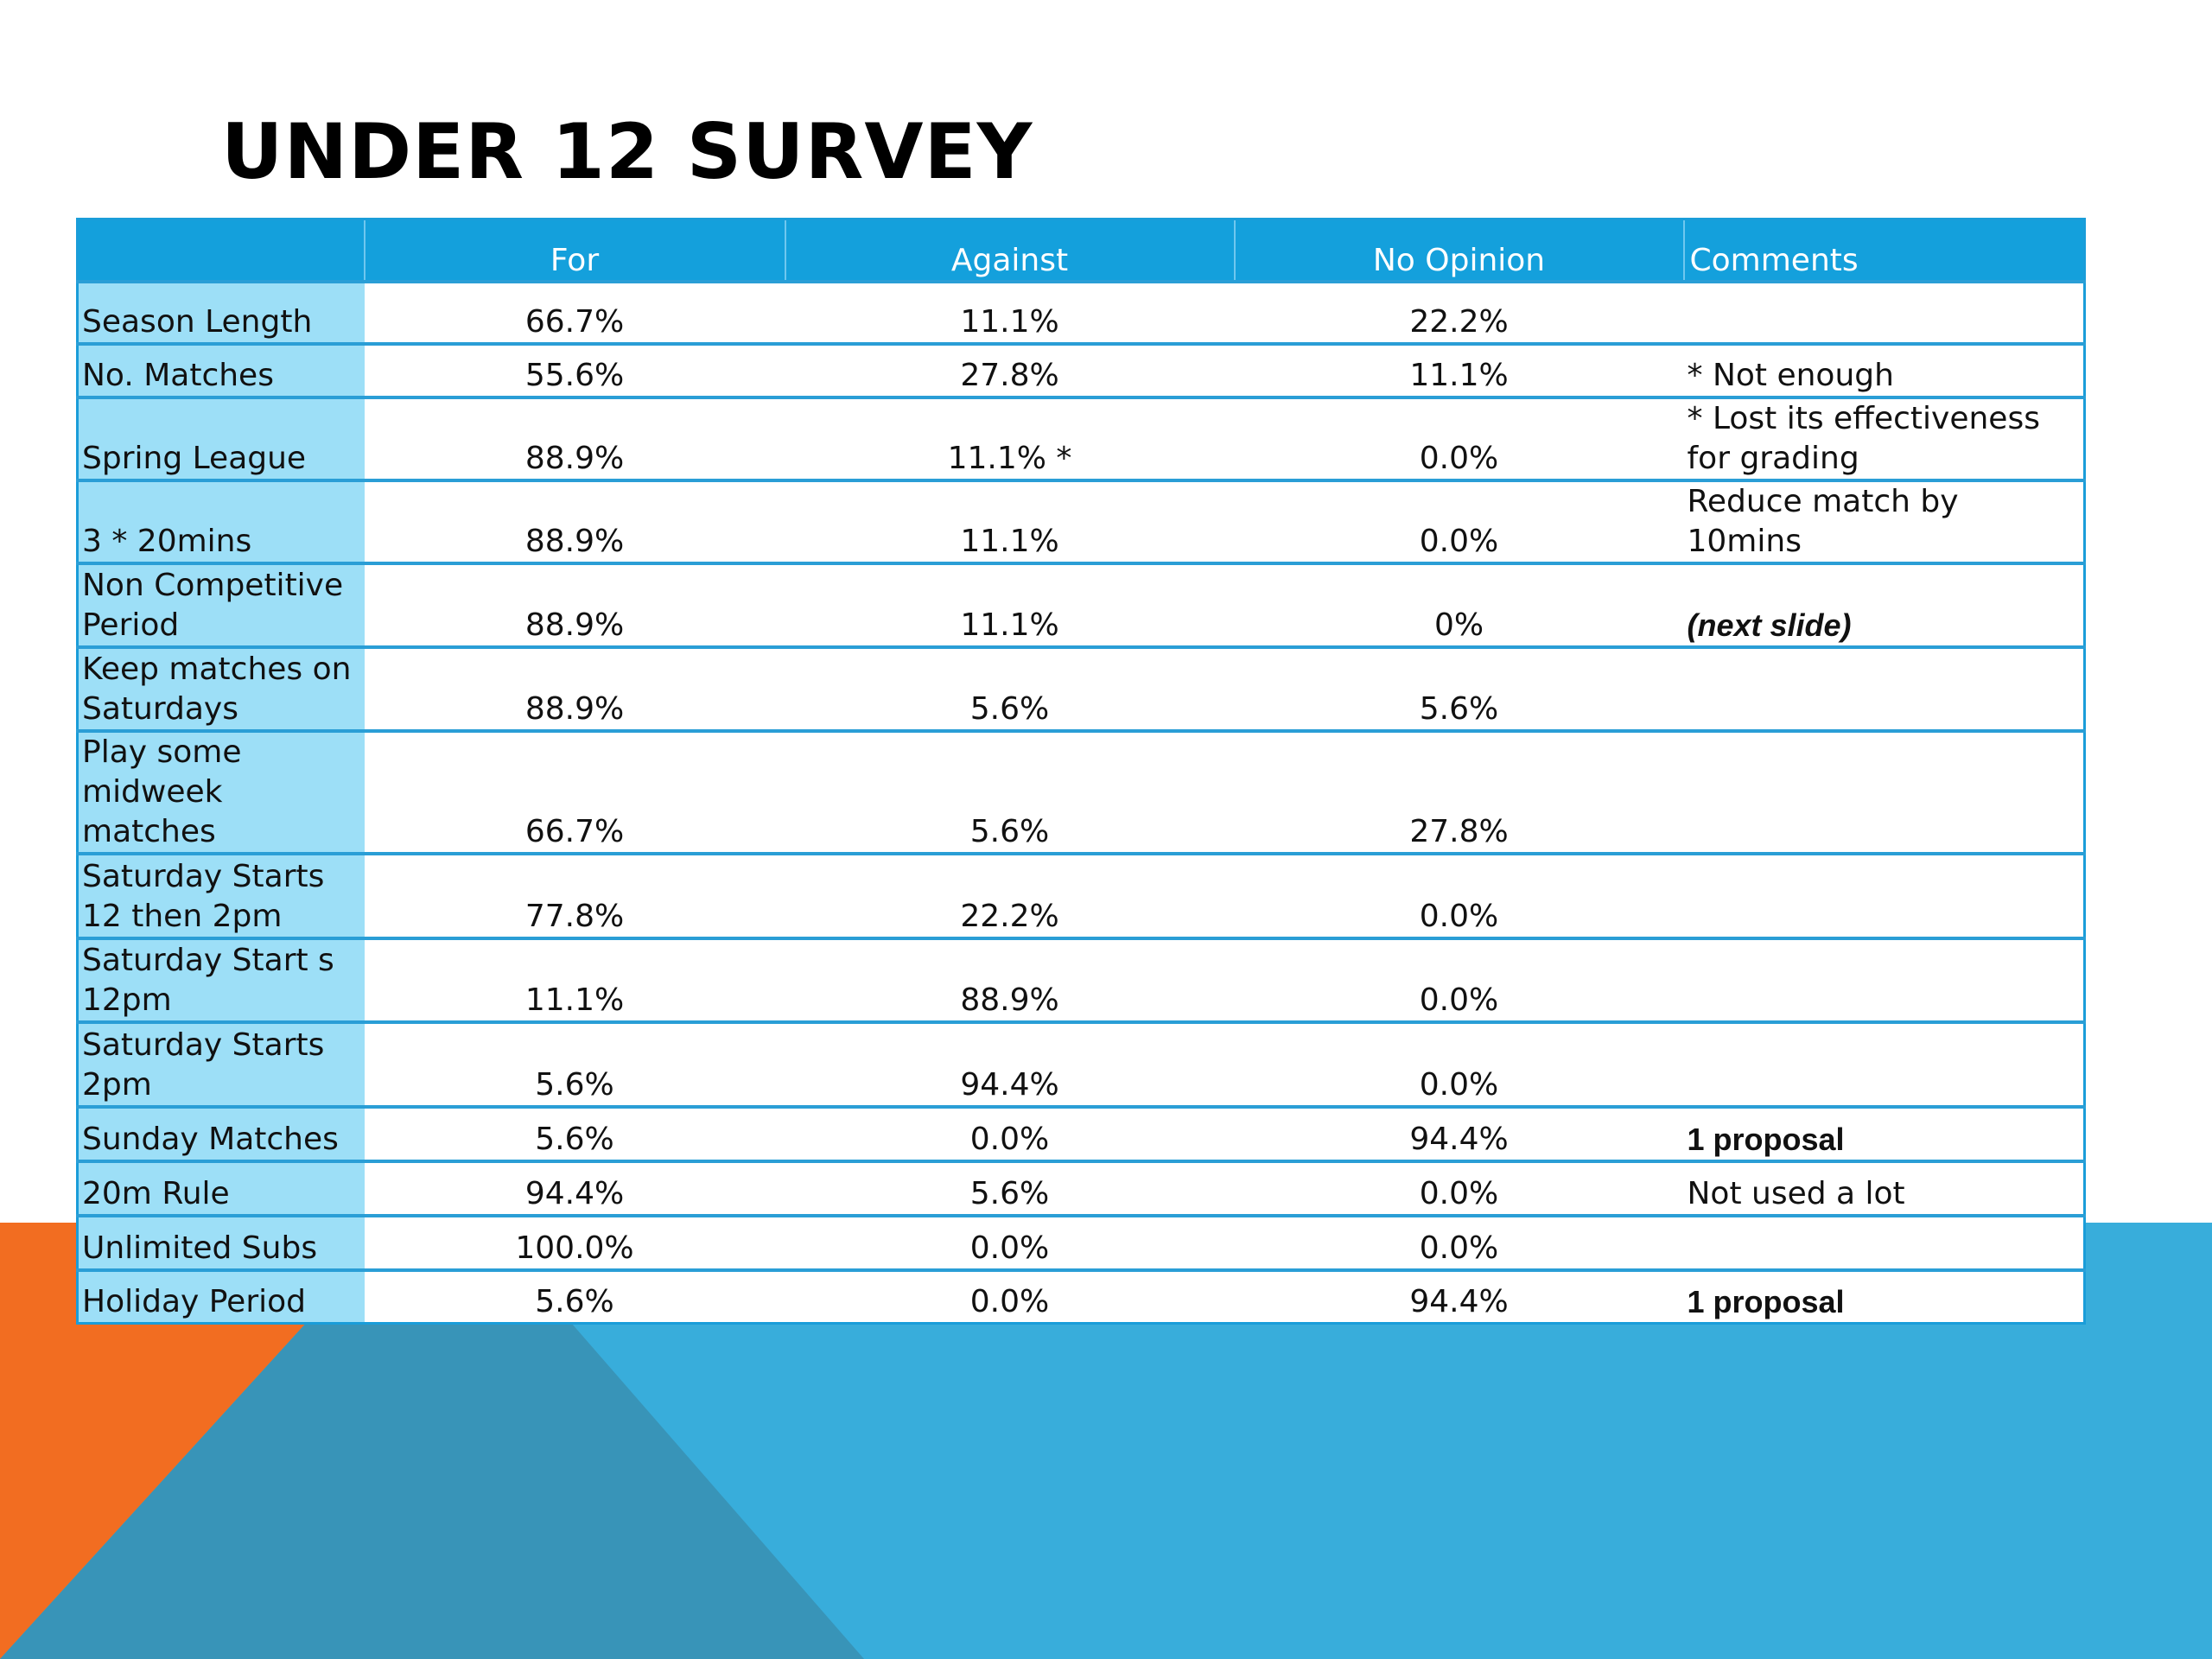 This screenshot has height=1659, width=2212. I want to click on row-label: Sunday Matches, so click(221, 1133).